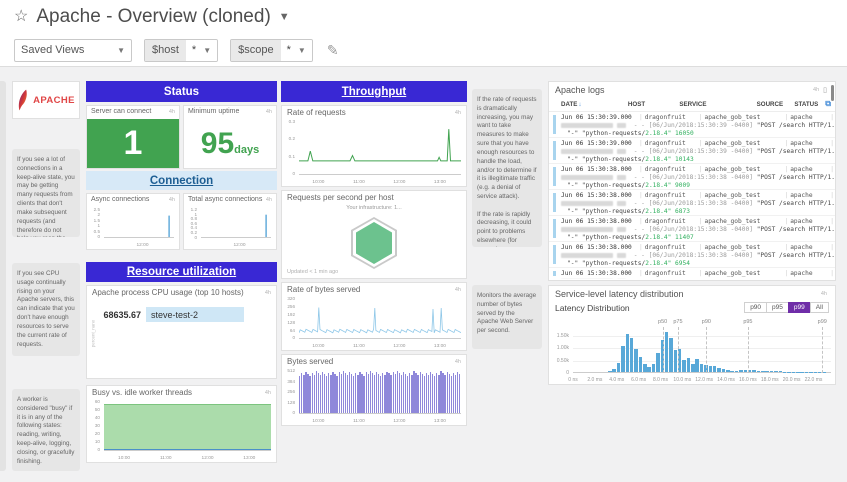  What do you see at coordinates (121, 111) in the screenshot?
I see `card-title: Server can connect` at bounding box center [121, 111].